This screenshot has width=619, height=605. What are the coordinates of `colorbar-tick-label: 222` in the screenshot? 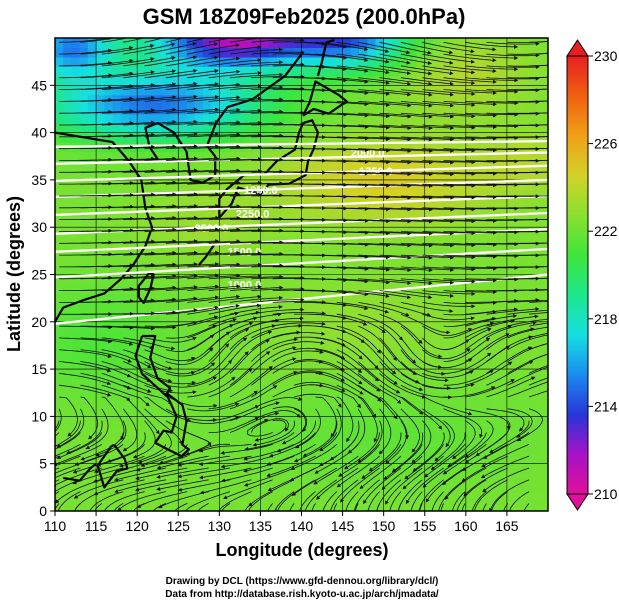 It's located at (606, 231).